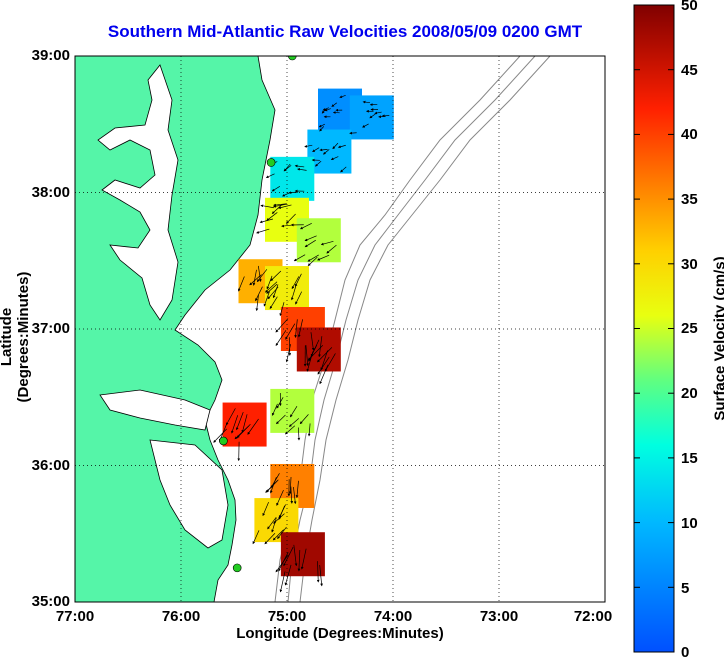 This screenshot has width=724, height=661. I want to click on x-tick-label: 77:00, so click(75, 616).